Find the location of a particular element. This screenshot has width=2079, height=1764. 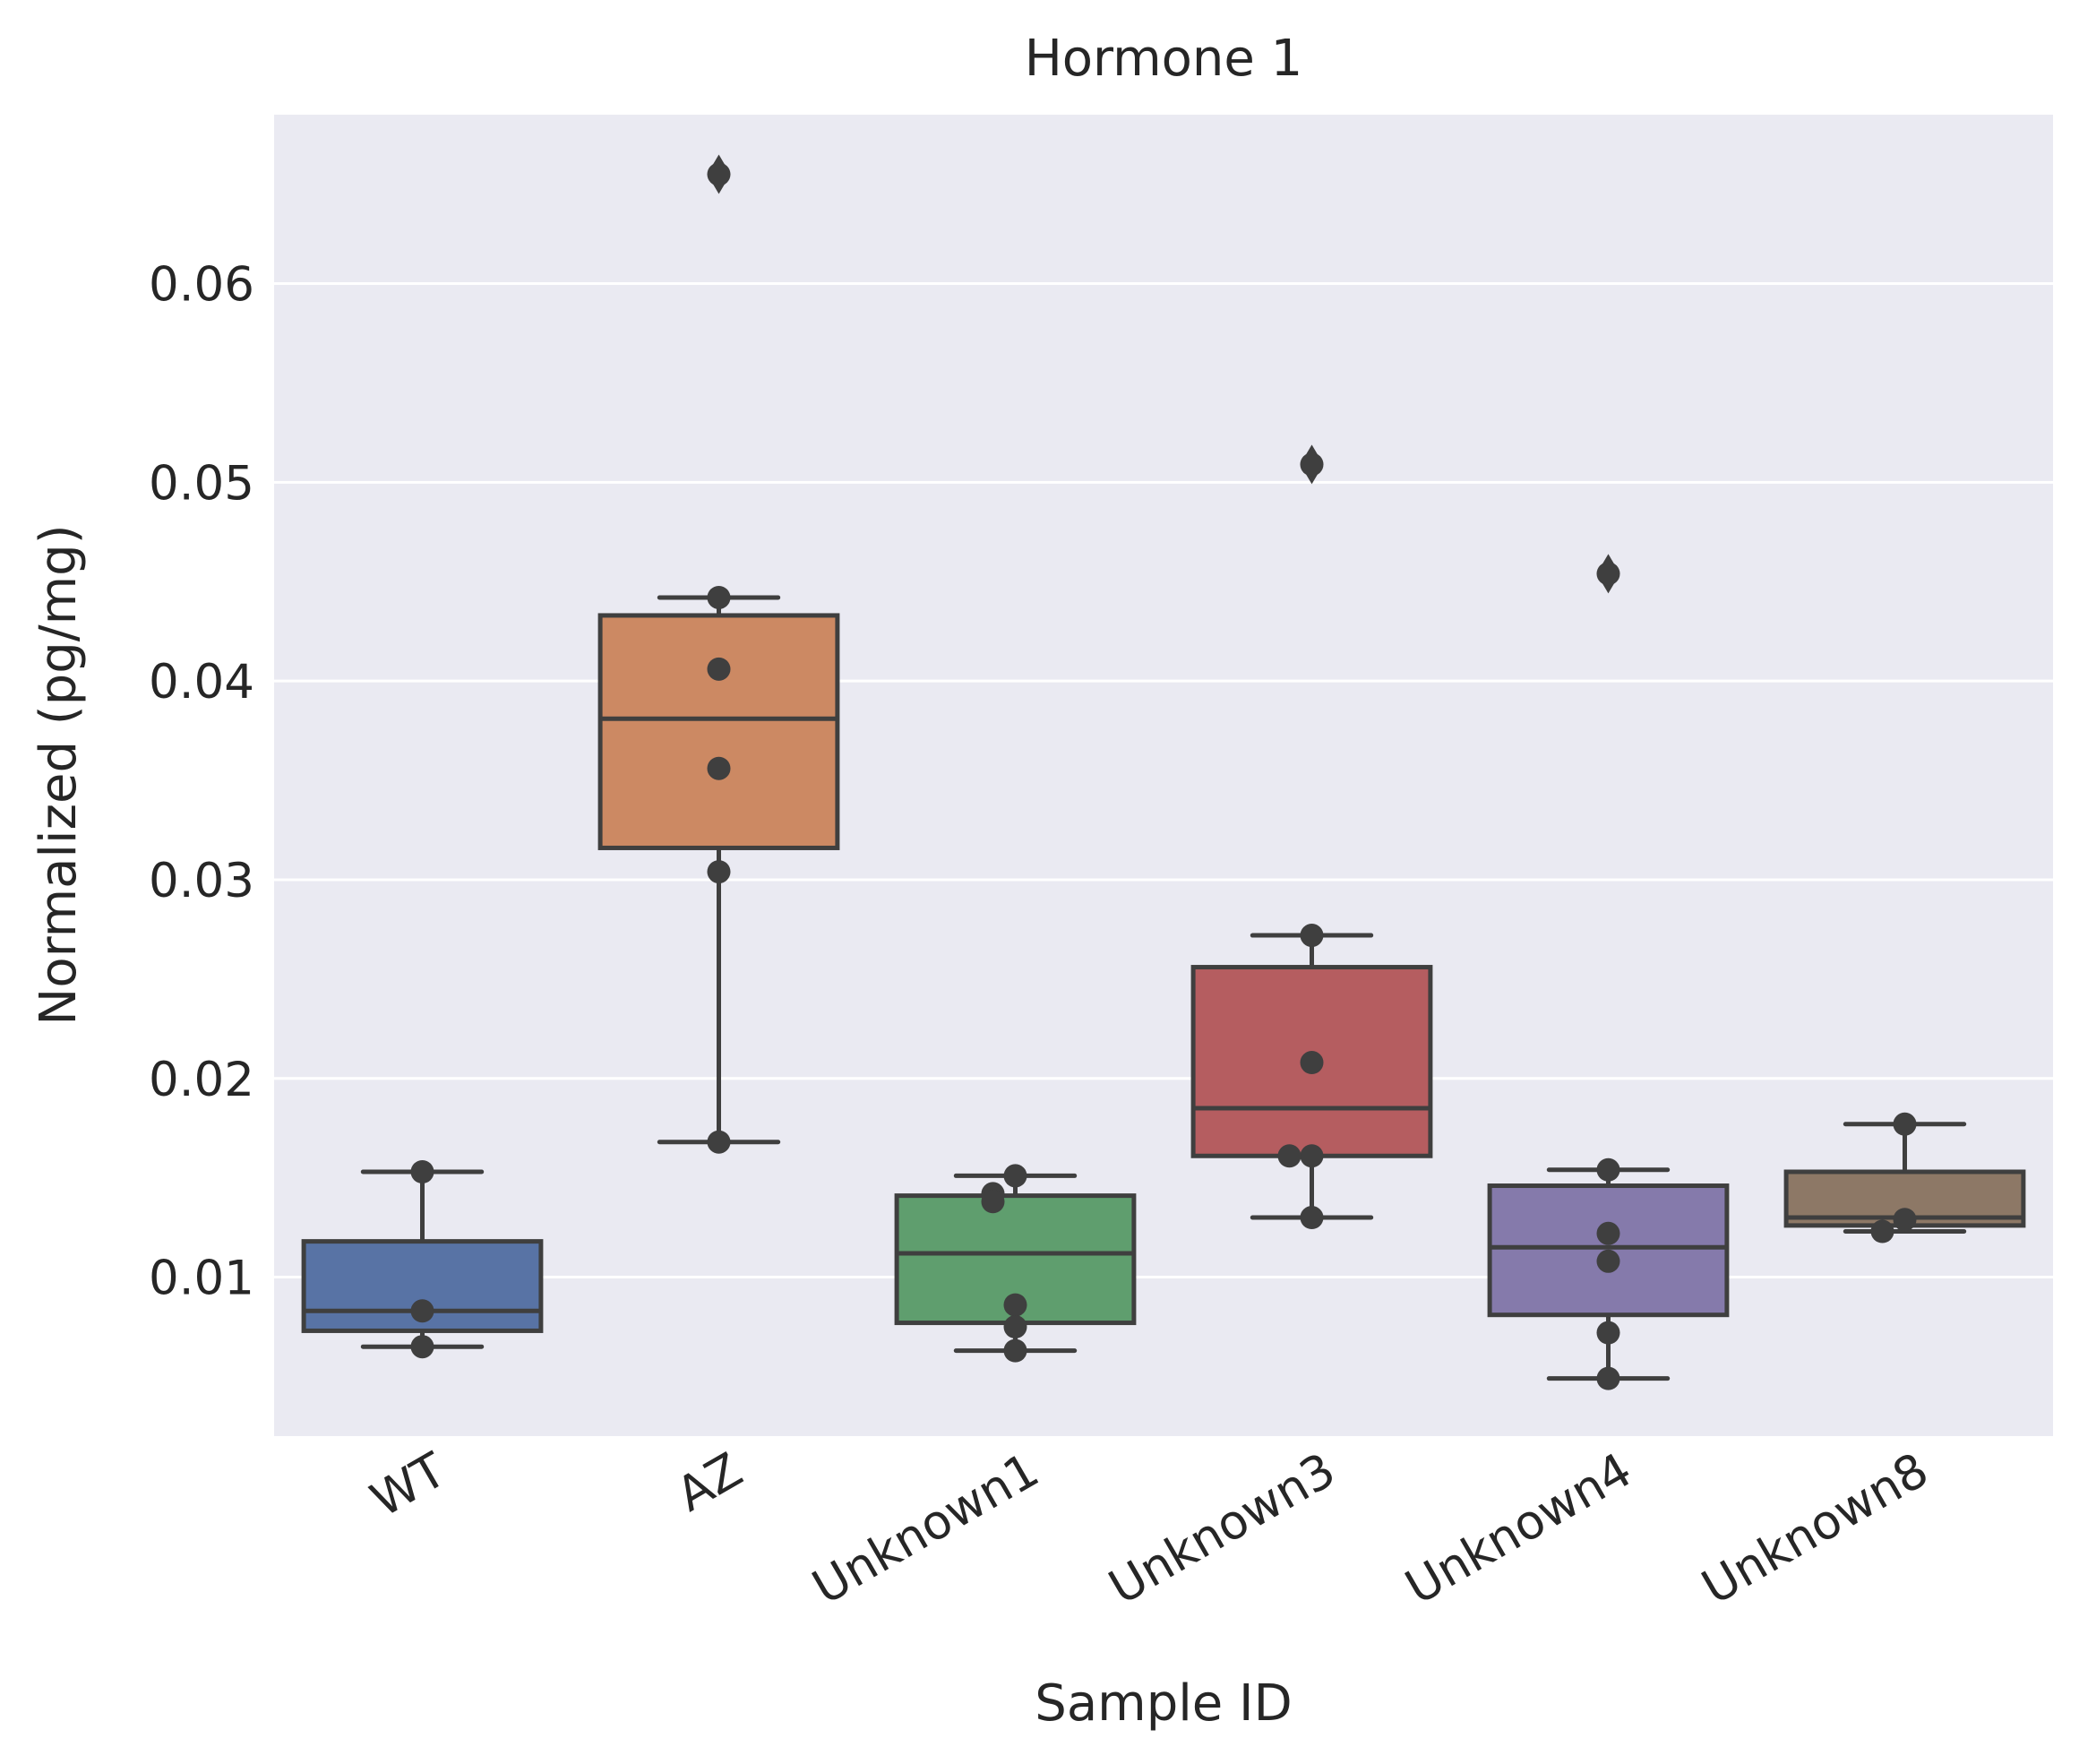

y-axis-label: Normalized (pg/mg) is located at coordinates (59, 774).